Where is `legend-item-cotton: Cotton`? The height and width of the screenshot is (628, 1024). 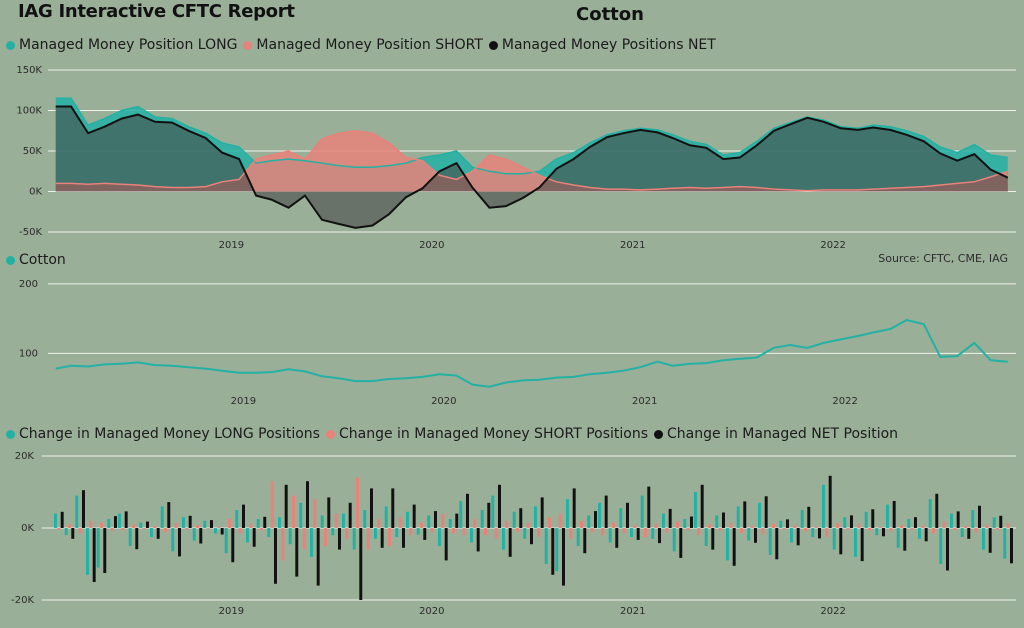
legend-item-cotton: Cotton is located at coordinates (36, 260).